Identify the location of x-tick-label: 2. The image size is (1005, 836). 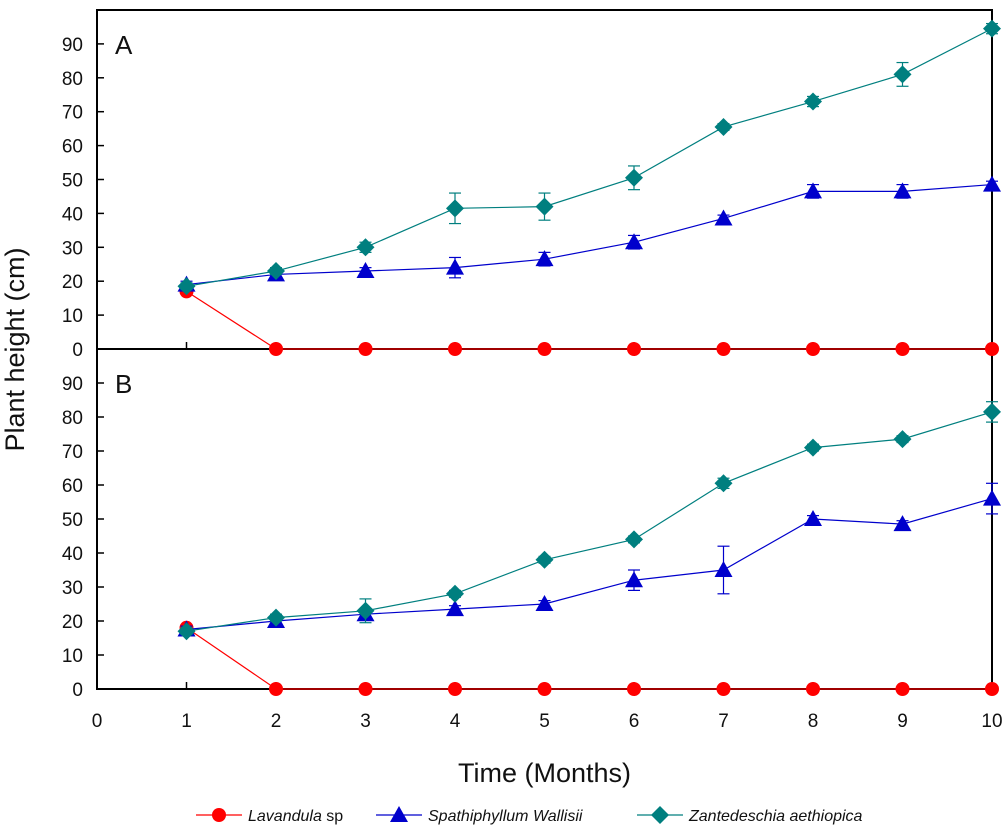
(276, 721).